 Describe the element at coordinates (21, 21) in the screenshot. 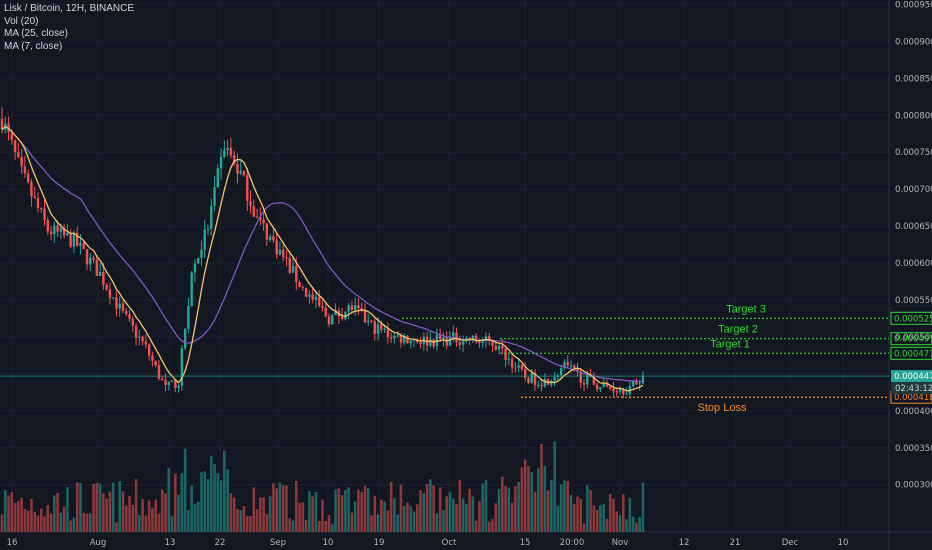

I see `volume-indicator-label: Vol (20)` at that location.